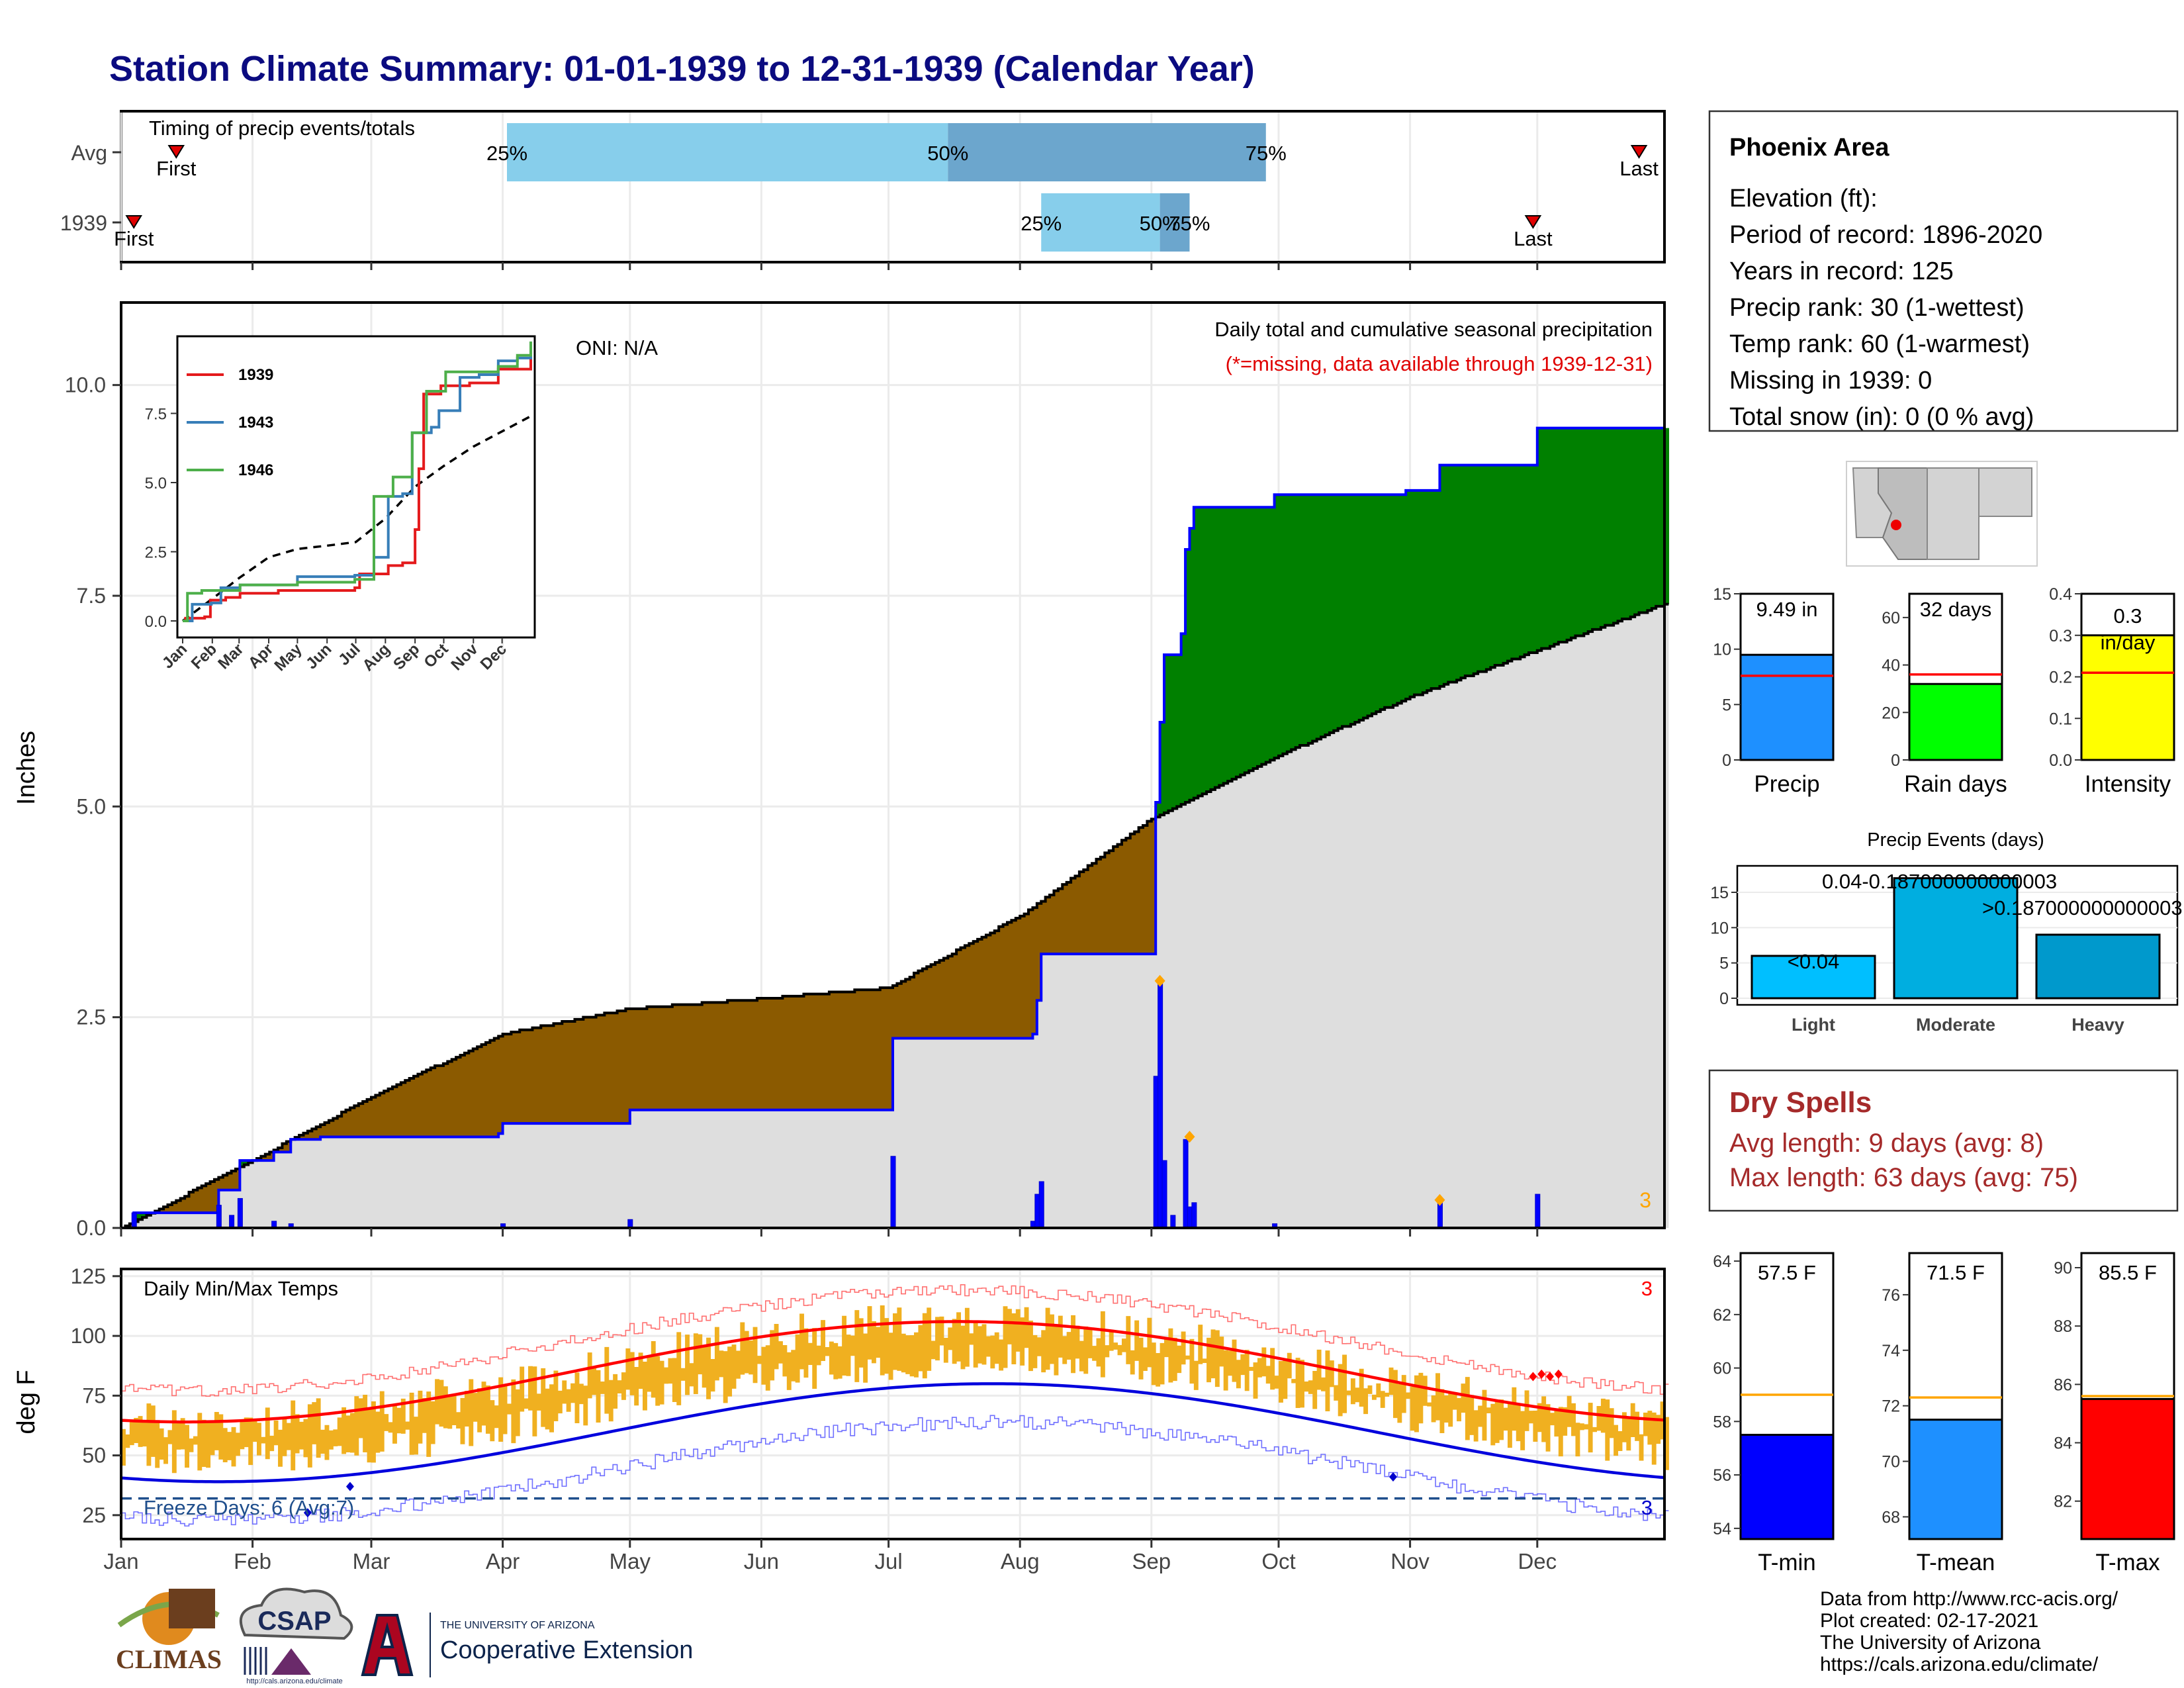  I want to click on footer-line: The University of Arizona, so click(1931, 1643).